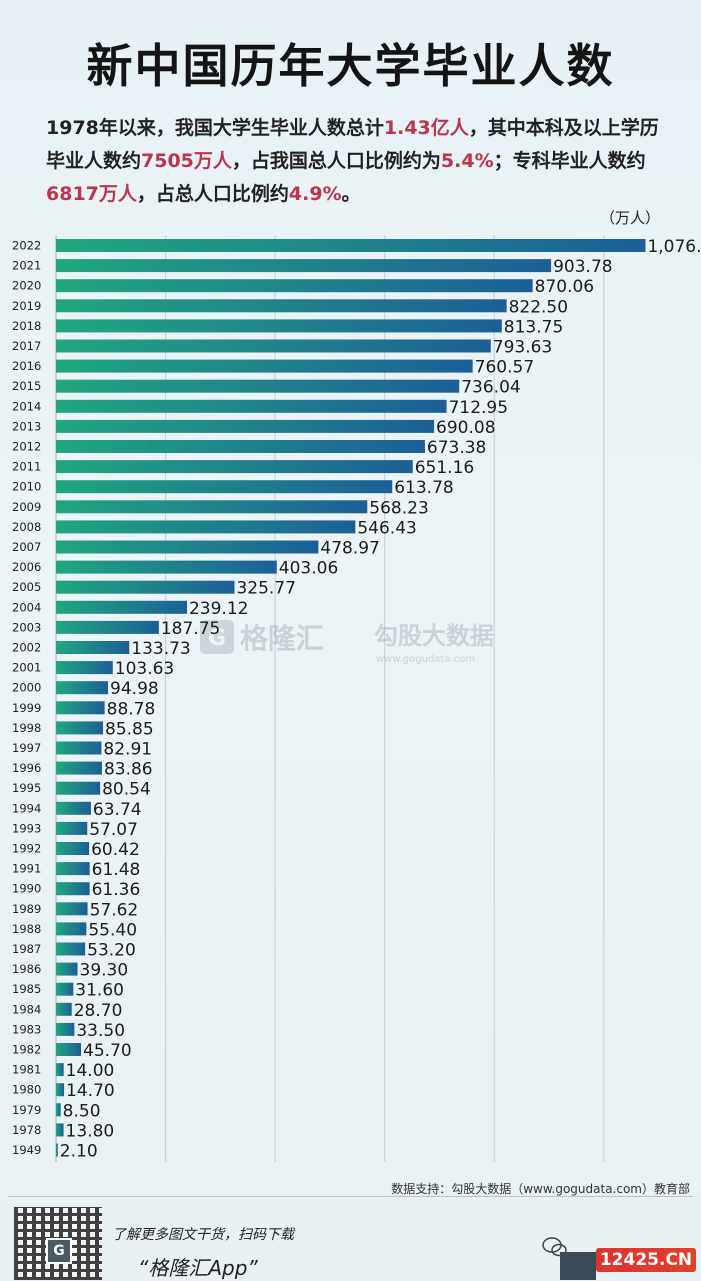 The image size is (701, 1281). I want to click on data-label: 613.78, so click(423, 488).